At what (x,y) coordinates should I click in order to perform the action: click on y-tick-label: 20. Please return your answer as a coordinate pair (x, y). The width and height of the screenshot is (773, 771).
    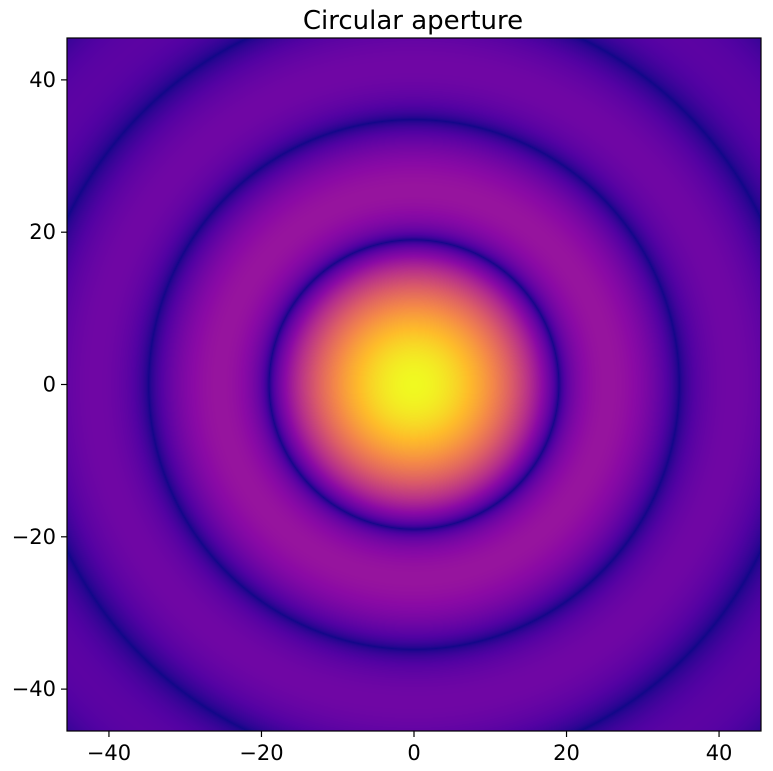
    Looking at the image, I should click on (42, 232).